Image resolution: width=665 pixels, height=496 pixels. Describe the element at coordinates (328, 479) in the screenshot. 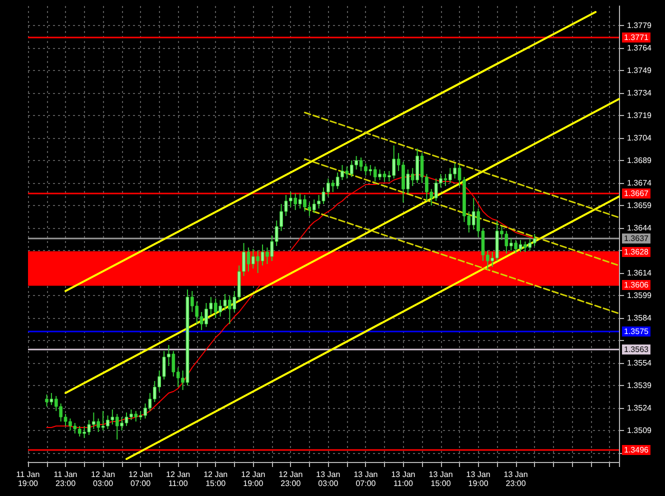

I see `x-tick-label: 13 Jan 03:00` at that location.